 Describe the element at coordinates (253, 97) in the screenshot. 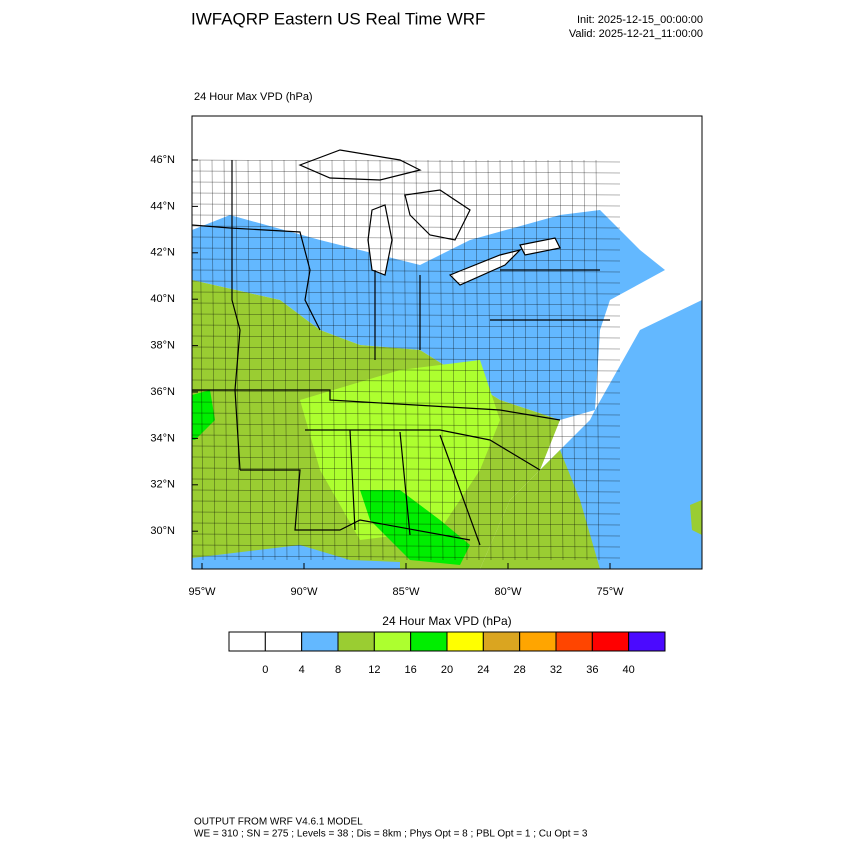

I see `map-title: 24 Hour Max VPD (hPa)` at that location.